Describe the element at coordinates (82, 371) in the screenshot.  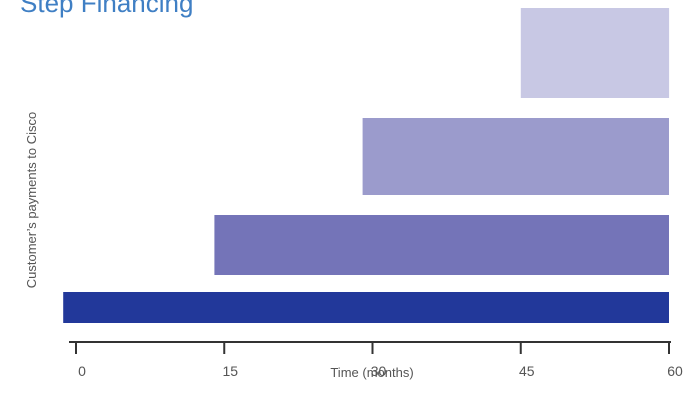
I see `x-tick-label-0: 0` at that location.